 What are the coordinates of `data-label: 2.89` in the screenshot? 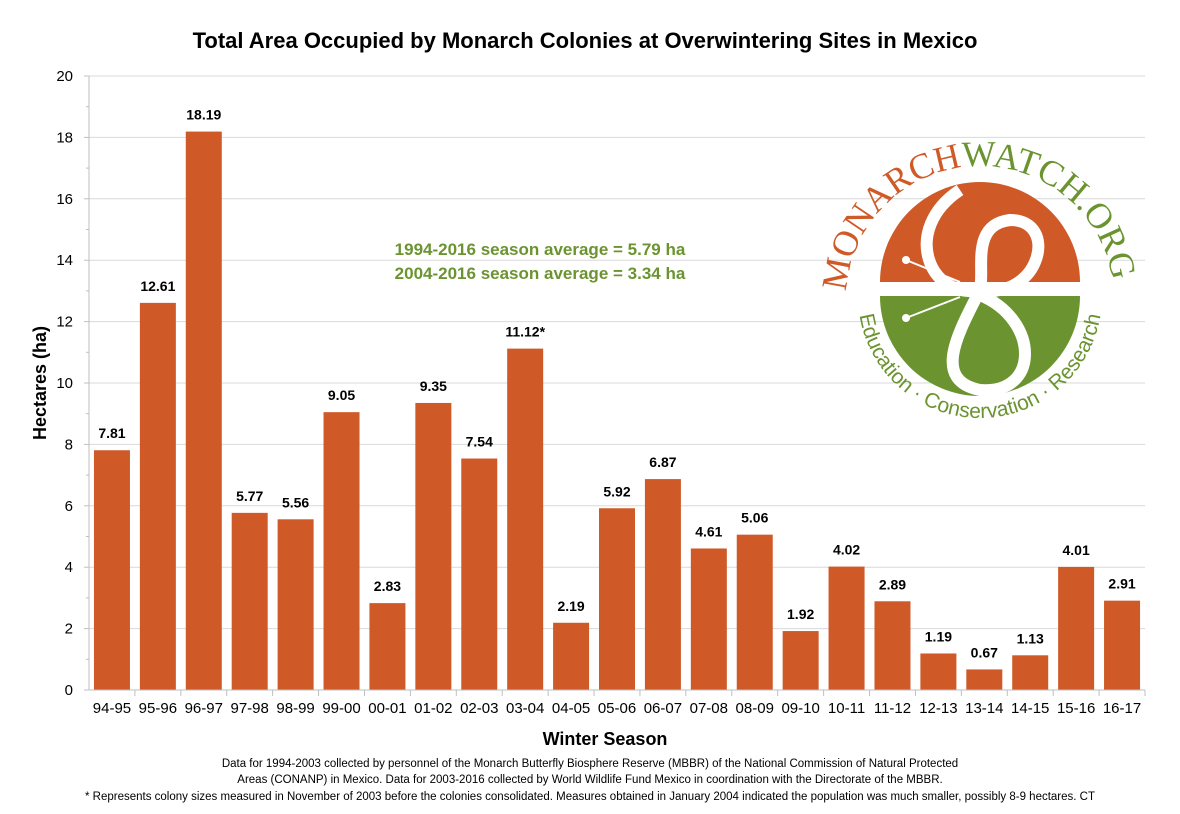 It's located at (892, 584).